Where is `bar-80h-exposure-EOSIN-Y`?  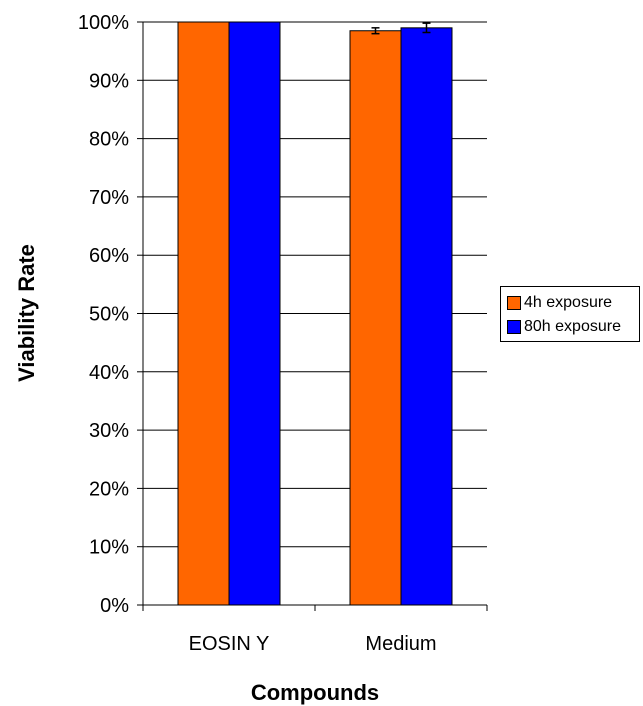 bar-80h-exposure-EOSIN-Y is located at coordinates (254, 313).